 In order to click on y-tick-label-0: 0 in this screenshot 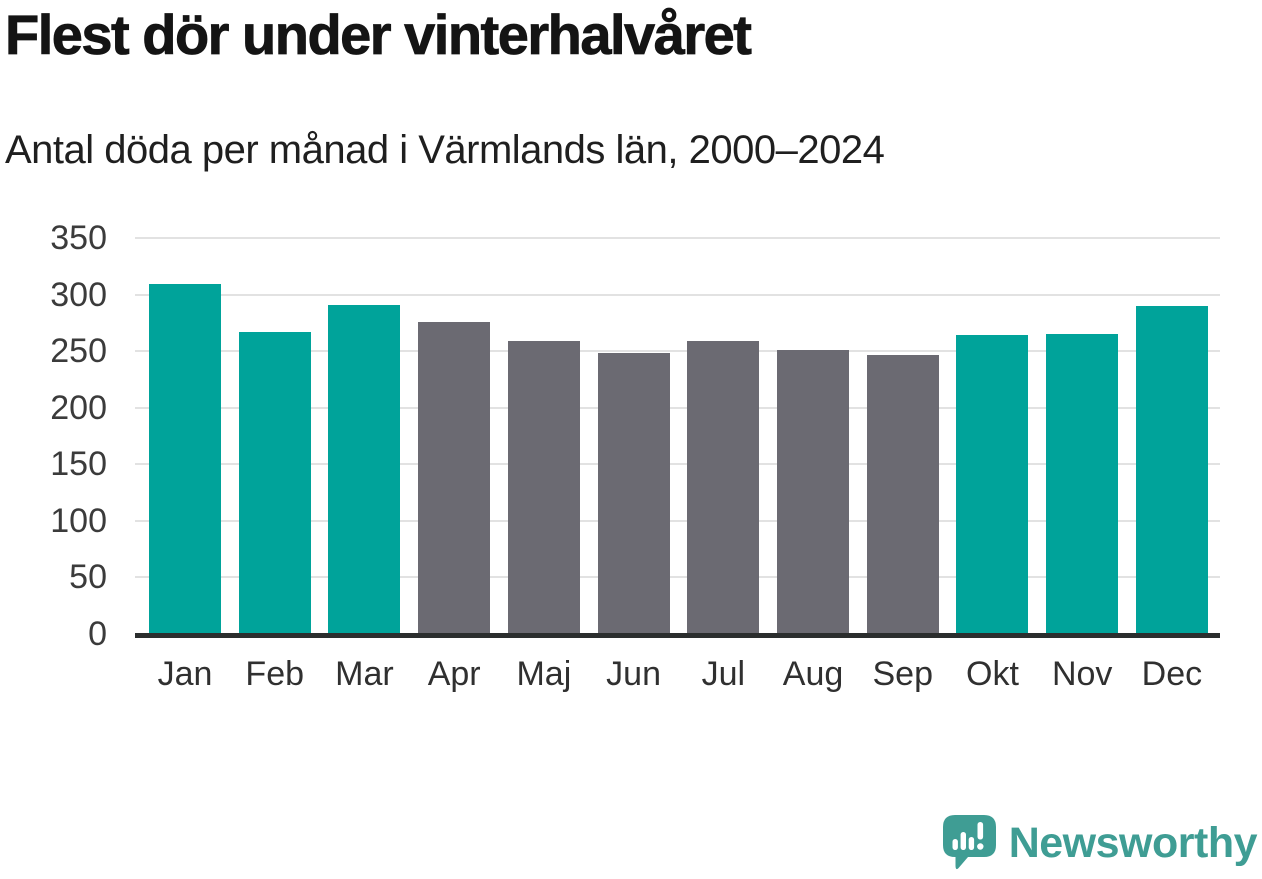, I will do `click(97, 634)`.